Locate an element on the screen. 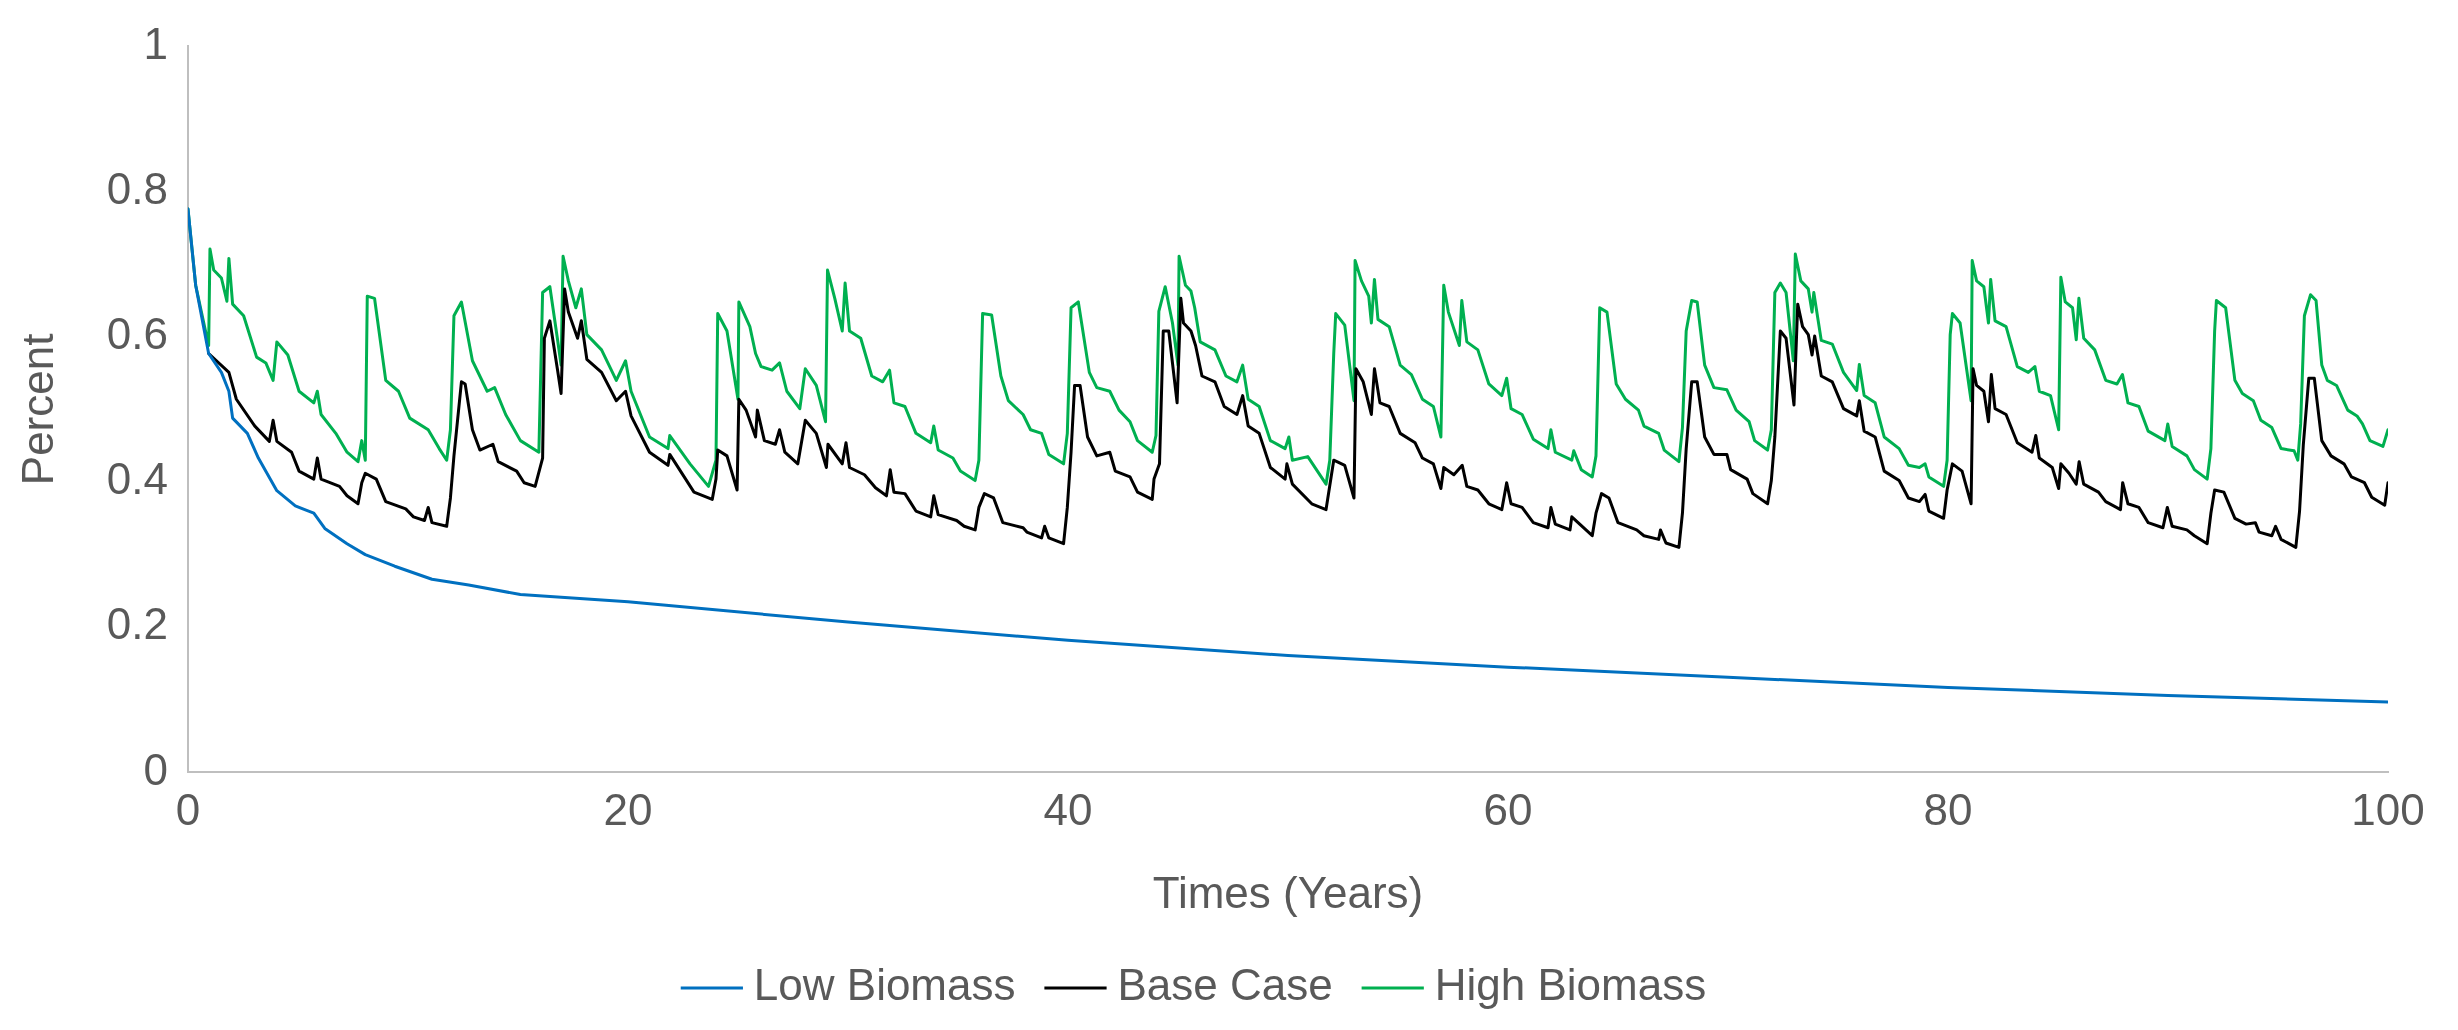  y-tick-label: 0.8 is located at coordinates (137, 188).